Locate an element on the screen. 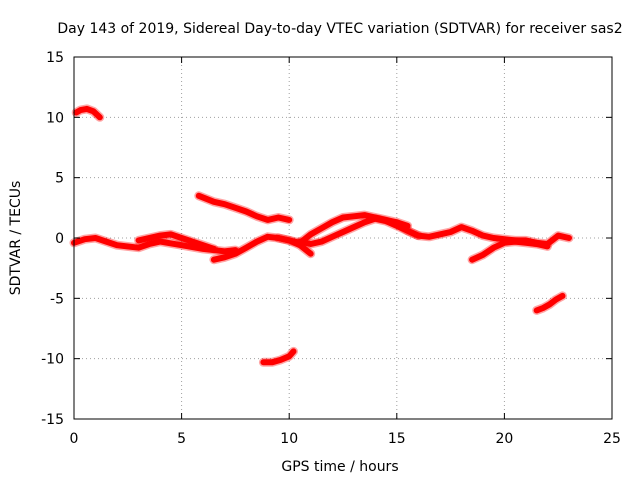  x-tick-label: 25 is located at coordinates (612, 439).